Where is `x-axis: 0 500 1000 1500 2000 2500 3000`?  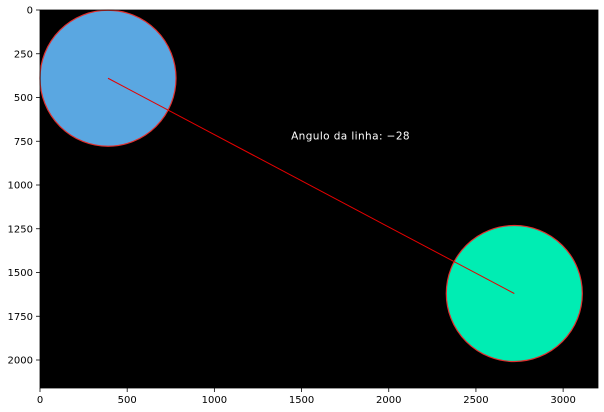 x-axis: 0 500 1000 1500 2000 2500 3000 is located at coordinates (306, 397).